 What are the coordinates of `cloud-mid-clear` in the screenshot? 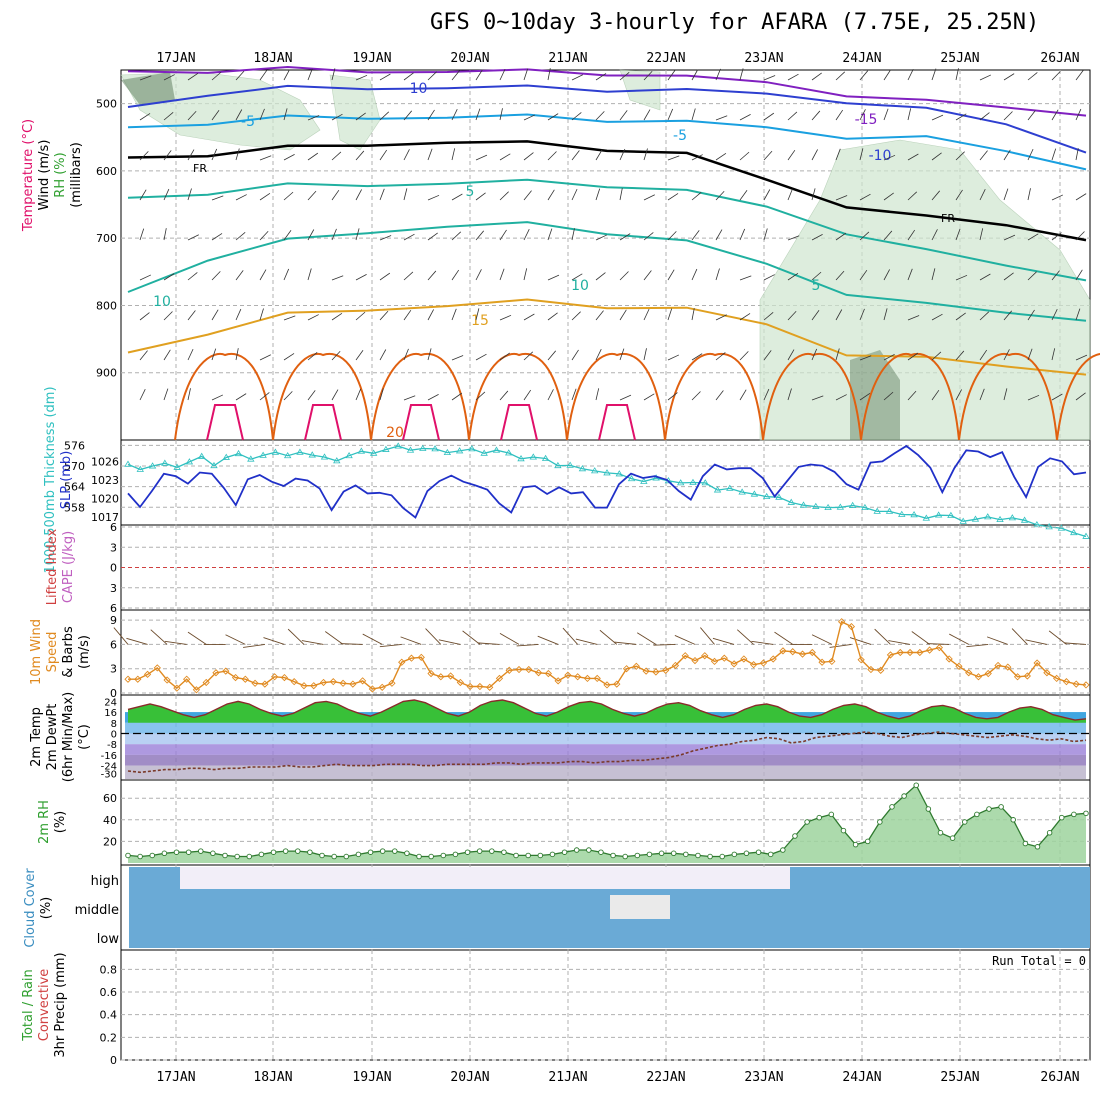 It's located at (640, 907).